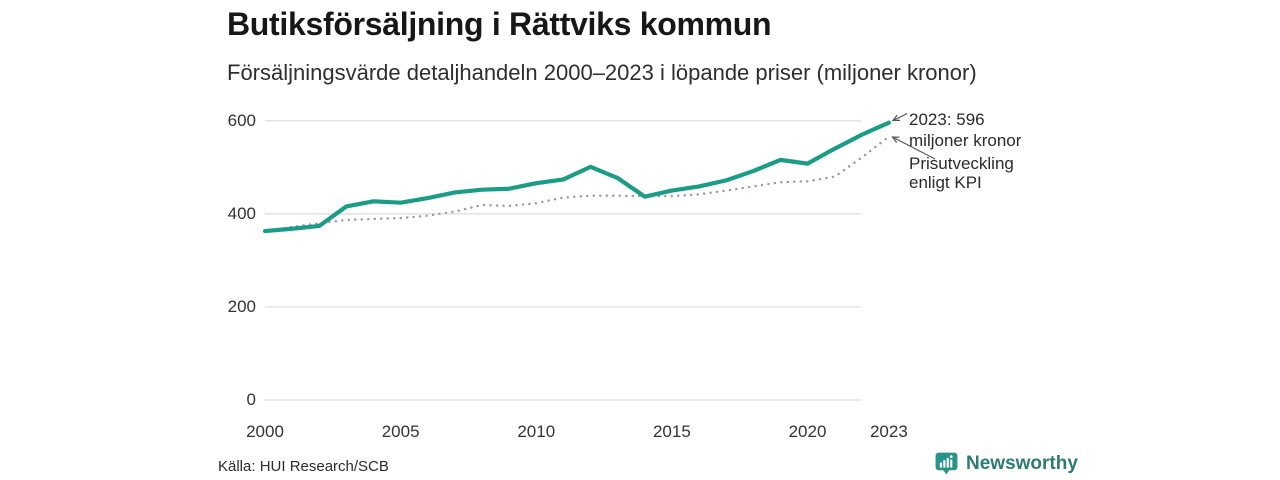  What do you see at coordinates (671, 431) in the screenshot?
I see `x-tick-label-2015: 2015` at bounding box center [671, 431].